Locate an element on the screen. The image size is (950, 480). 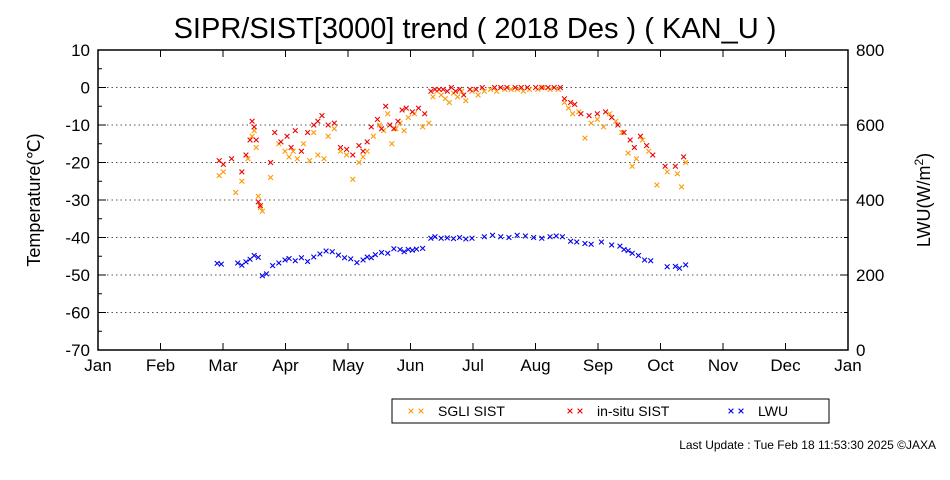
legend-item: in-situ SIST is located at coordinates (618, 411).